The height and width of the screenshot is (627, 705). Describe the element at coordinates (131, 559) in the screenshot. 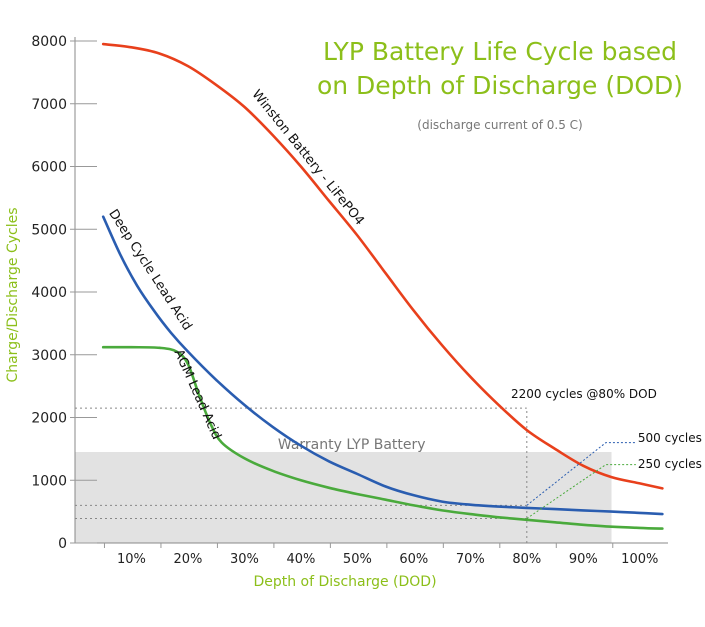

I see `x-tick-label: 10%` at that location.